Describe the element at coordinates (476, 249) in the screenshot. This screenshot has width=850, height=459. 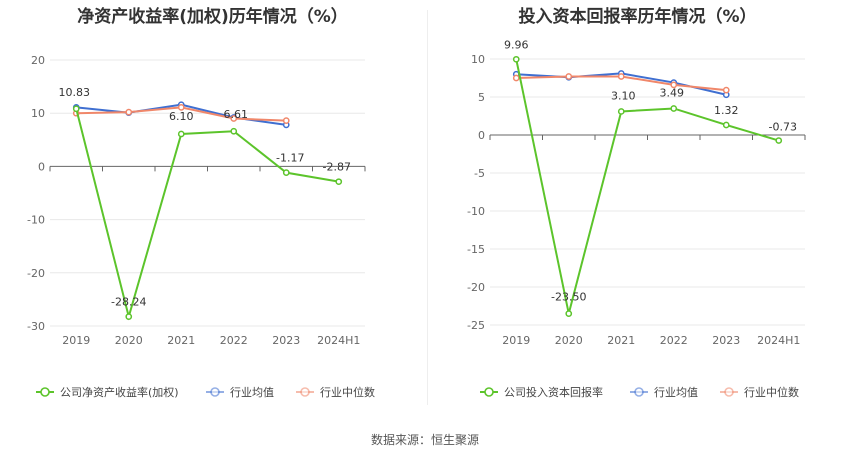
I see `y-tick-label: -15` at that location.